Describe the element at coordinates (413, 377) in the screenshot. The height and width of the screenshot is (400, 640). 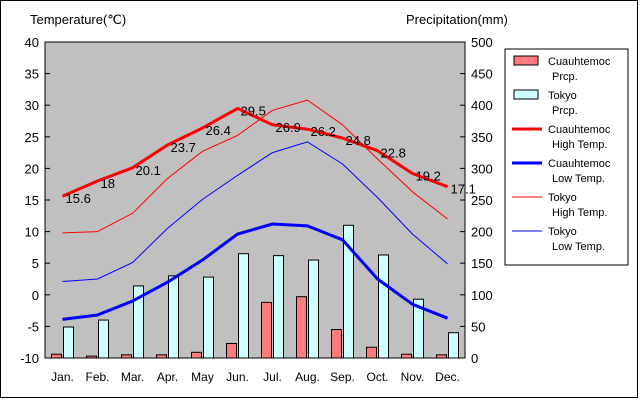
I see `x-tick-label: Nov.` at that location.